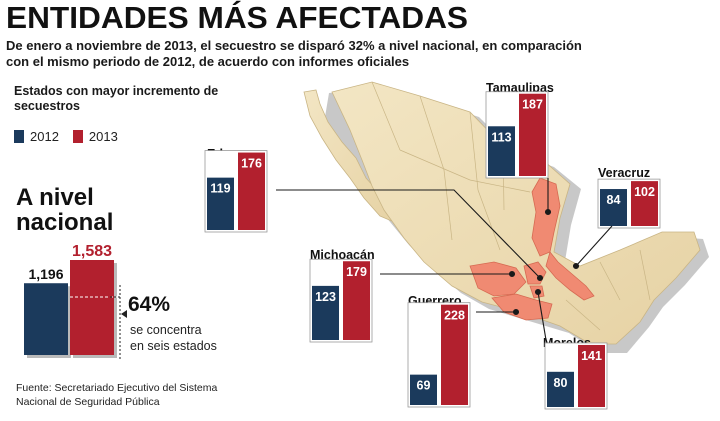  I want to click on state-bar-guerrero-2012, so click(423, 389).